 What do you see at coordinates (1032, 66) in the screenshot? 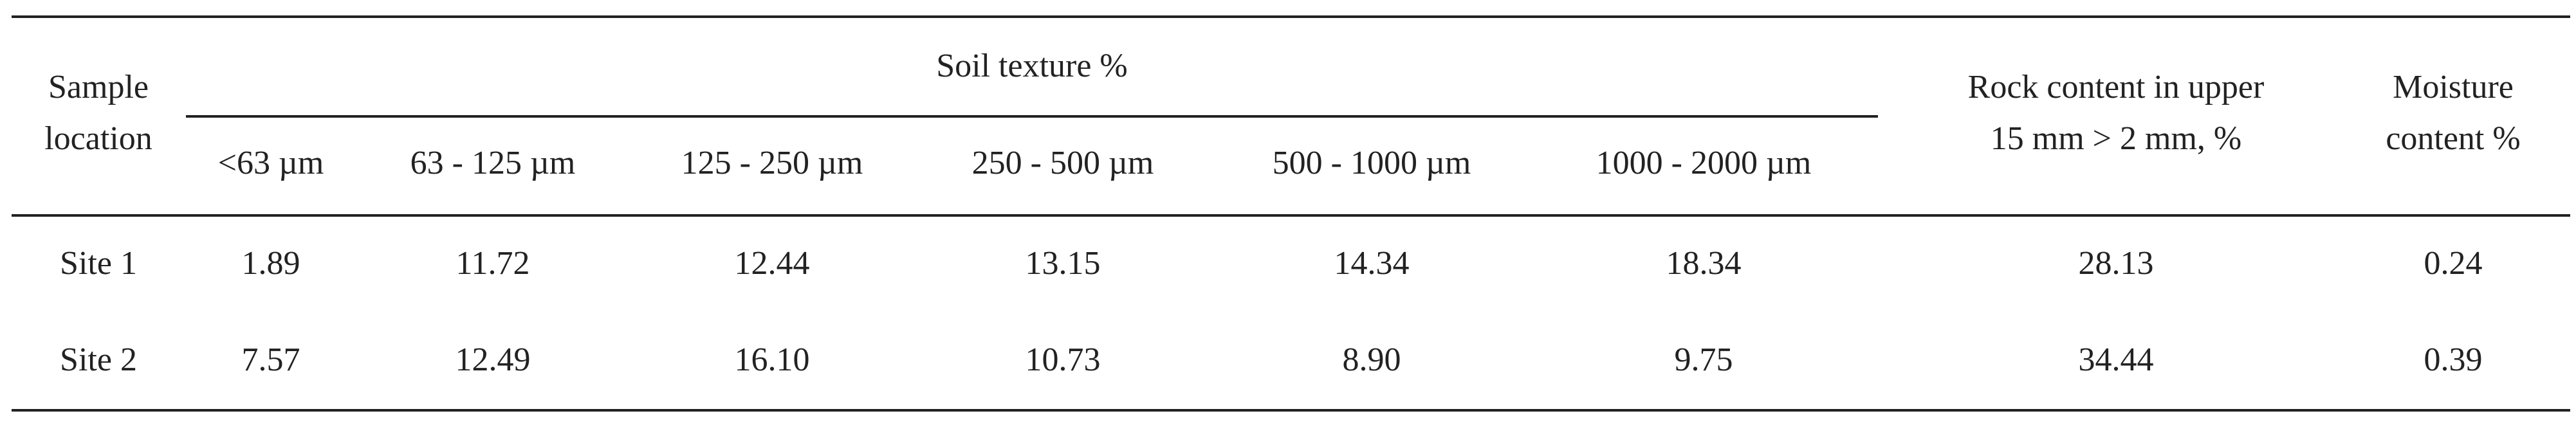
I see `group-header: Soil texture %` at bounding box center [1032, 66].